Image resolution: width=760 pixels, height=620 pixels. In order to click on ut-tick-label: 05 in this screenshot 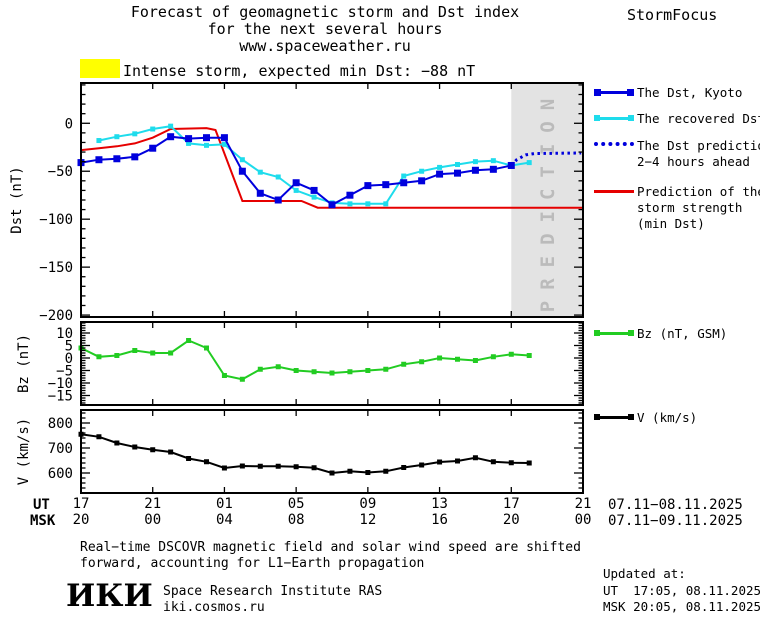, I will do `click(296, 504)`.